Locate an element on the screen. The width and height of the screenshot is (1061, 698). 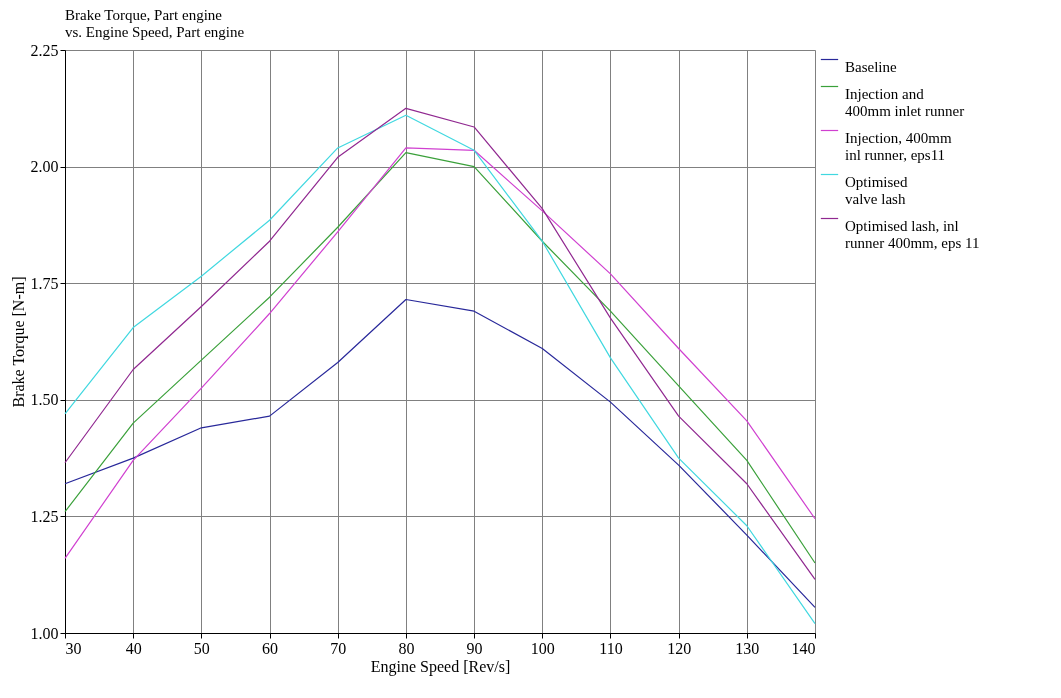
y-tick-label: 2.25 is located at coordinates (44, 50).